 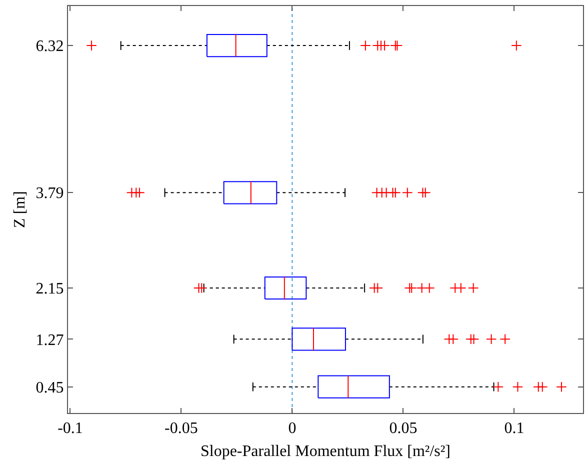 What do you see at coordinates (325, 451) in the screenshot?
I see `x-axis-title: Slope-Parallel Momentum Flux [m²/s²]` at bounding box center [325, 451].